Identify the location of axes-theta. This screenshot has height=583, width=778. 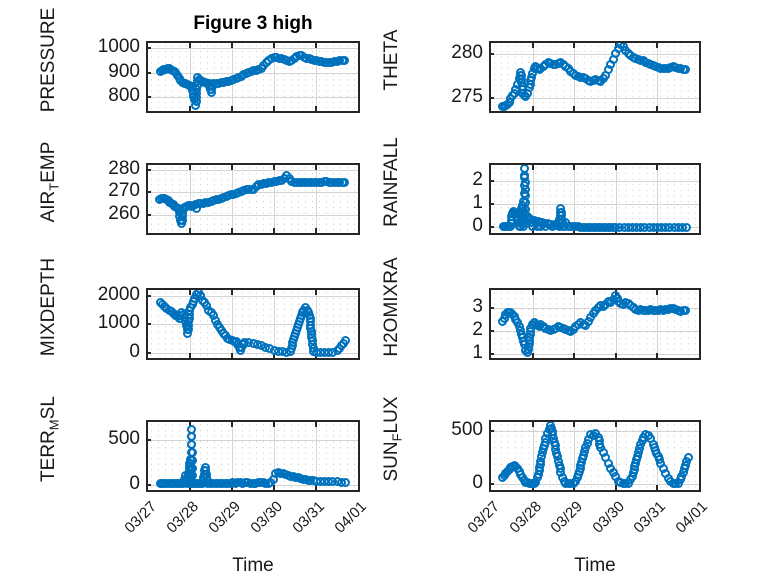
(595, 77).